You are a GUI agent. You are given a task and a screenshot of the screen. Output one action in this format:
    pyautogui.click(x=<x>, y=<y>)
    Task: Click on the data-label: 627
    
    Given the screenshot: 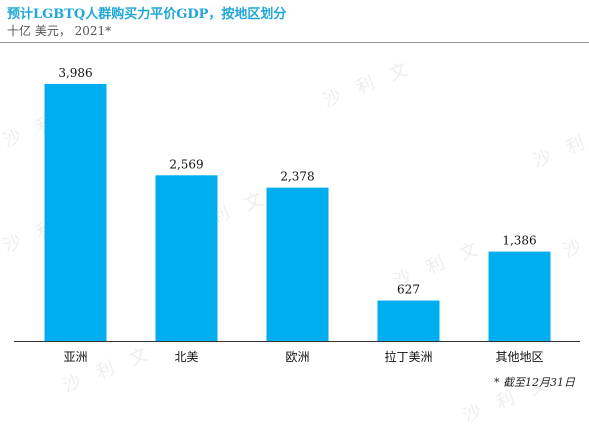 What is the action you would take?
    pyautogui.click(x=408, y=290)
    